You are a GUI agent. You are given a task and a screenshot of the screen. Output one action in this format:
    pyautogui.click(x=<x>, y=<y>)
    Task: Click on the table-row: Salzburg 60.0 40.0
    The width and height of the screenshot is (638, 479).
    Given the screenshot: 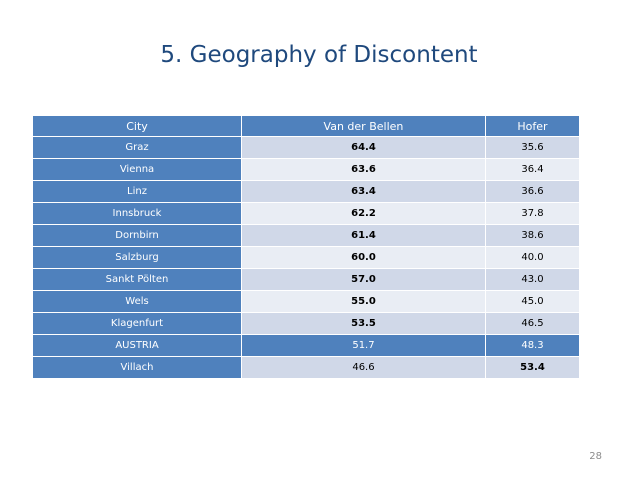 What is the action you would take?
    pyautogui.click(x=306, y=257)
    